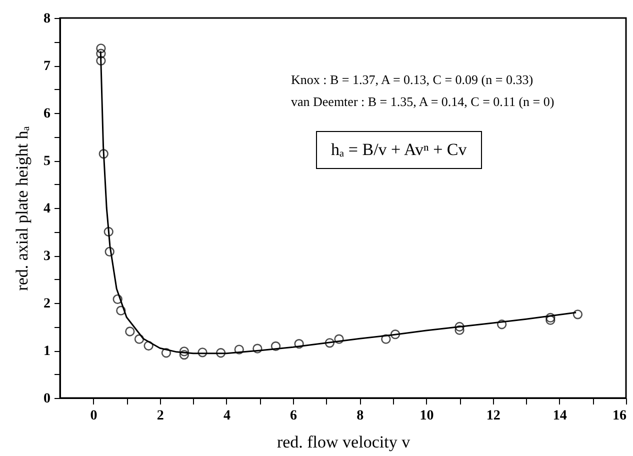  What do you see at coordinates (47, 399) in the screenshot?
I see `y-tick-label: 0` at bounding box center [47, 399].